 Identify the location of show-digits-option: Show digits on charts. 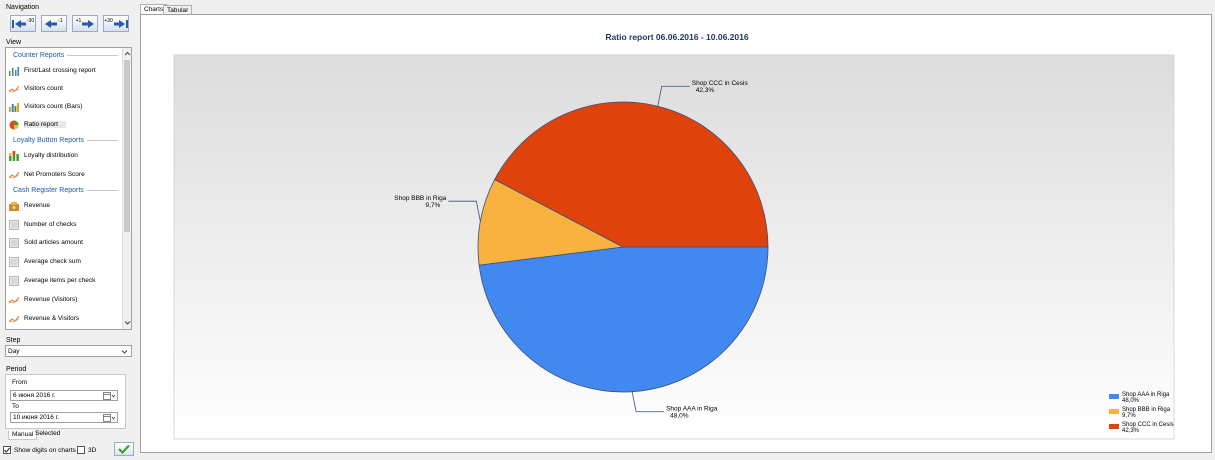
(39, 450).